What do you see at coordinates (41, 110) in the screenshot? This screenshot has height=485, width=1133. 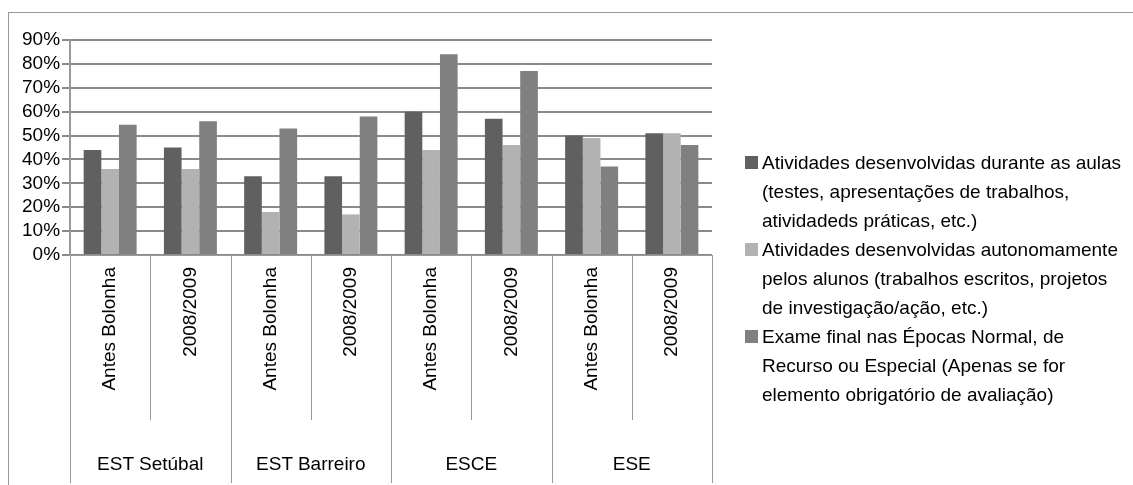 I see `y-tick-label: 60%` at bounding box center [41, 110].